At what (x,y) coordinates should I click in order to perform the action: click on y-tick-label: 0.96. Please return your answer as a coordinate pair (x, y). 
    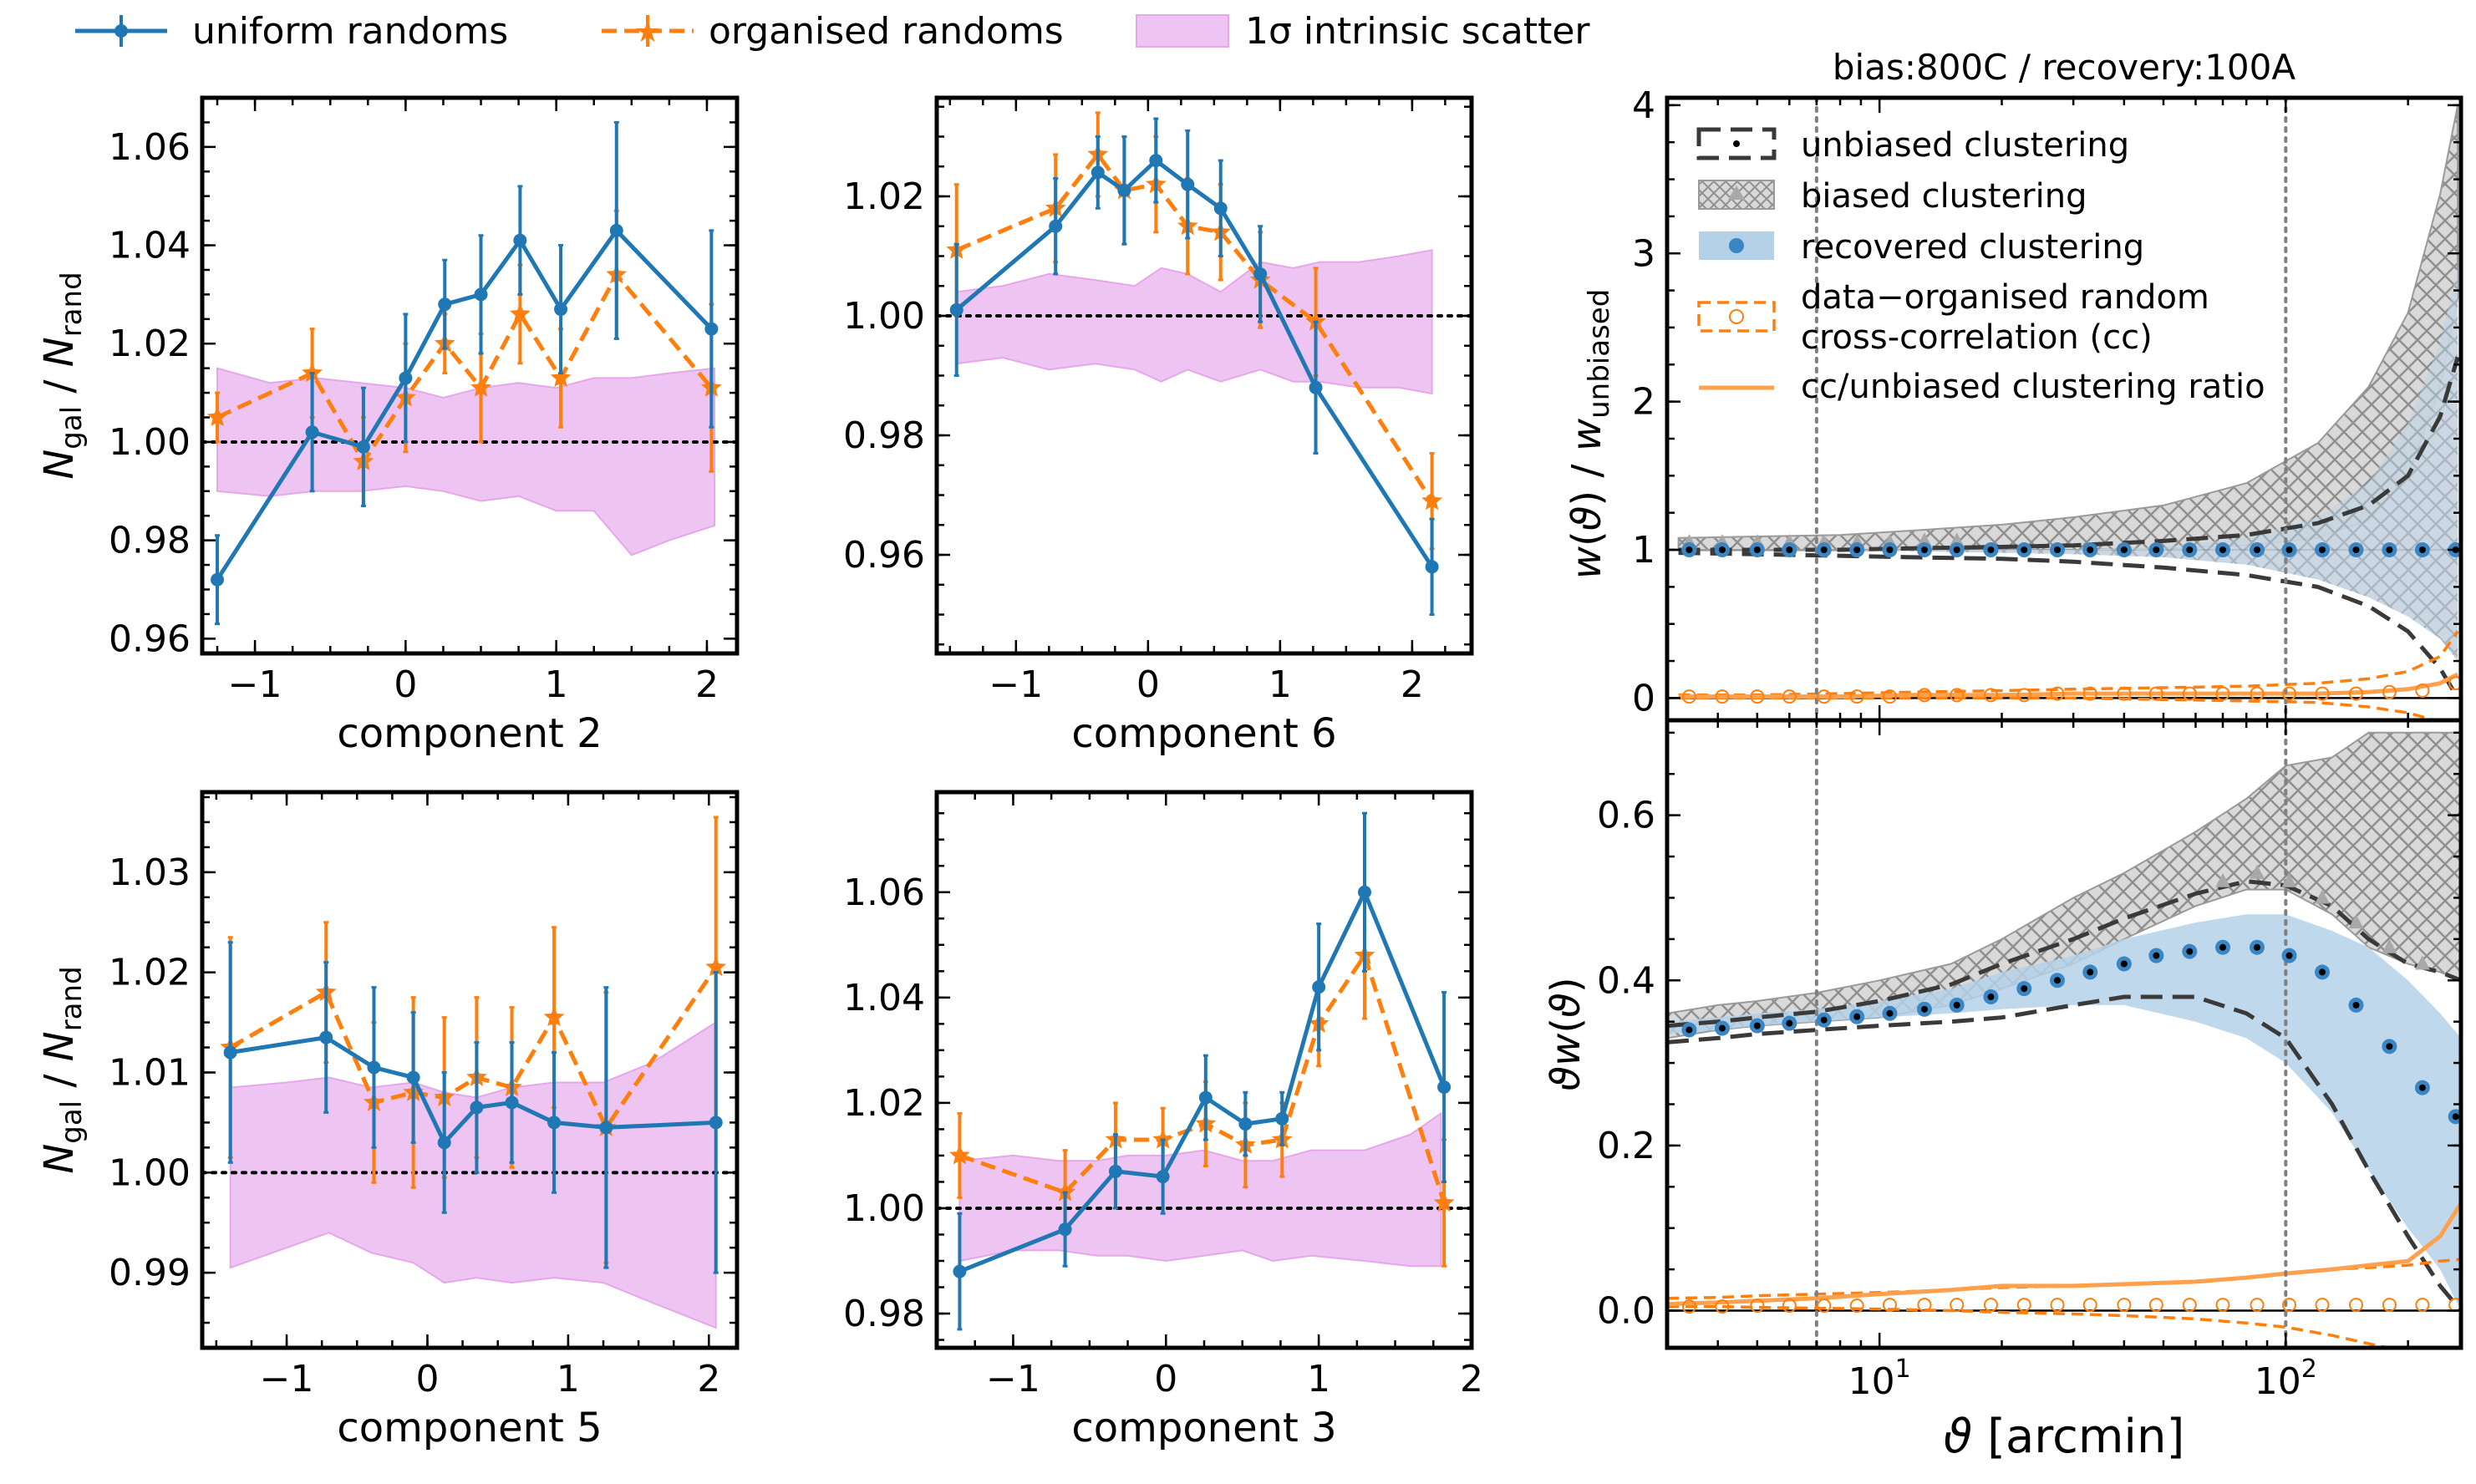
    Looking at the image, I should click on (150, 638).